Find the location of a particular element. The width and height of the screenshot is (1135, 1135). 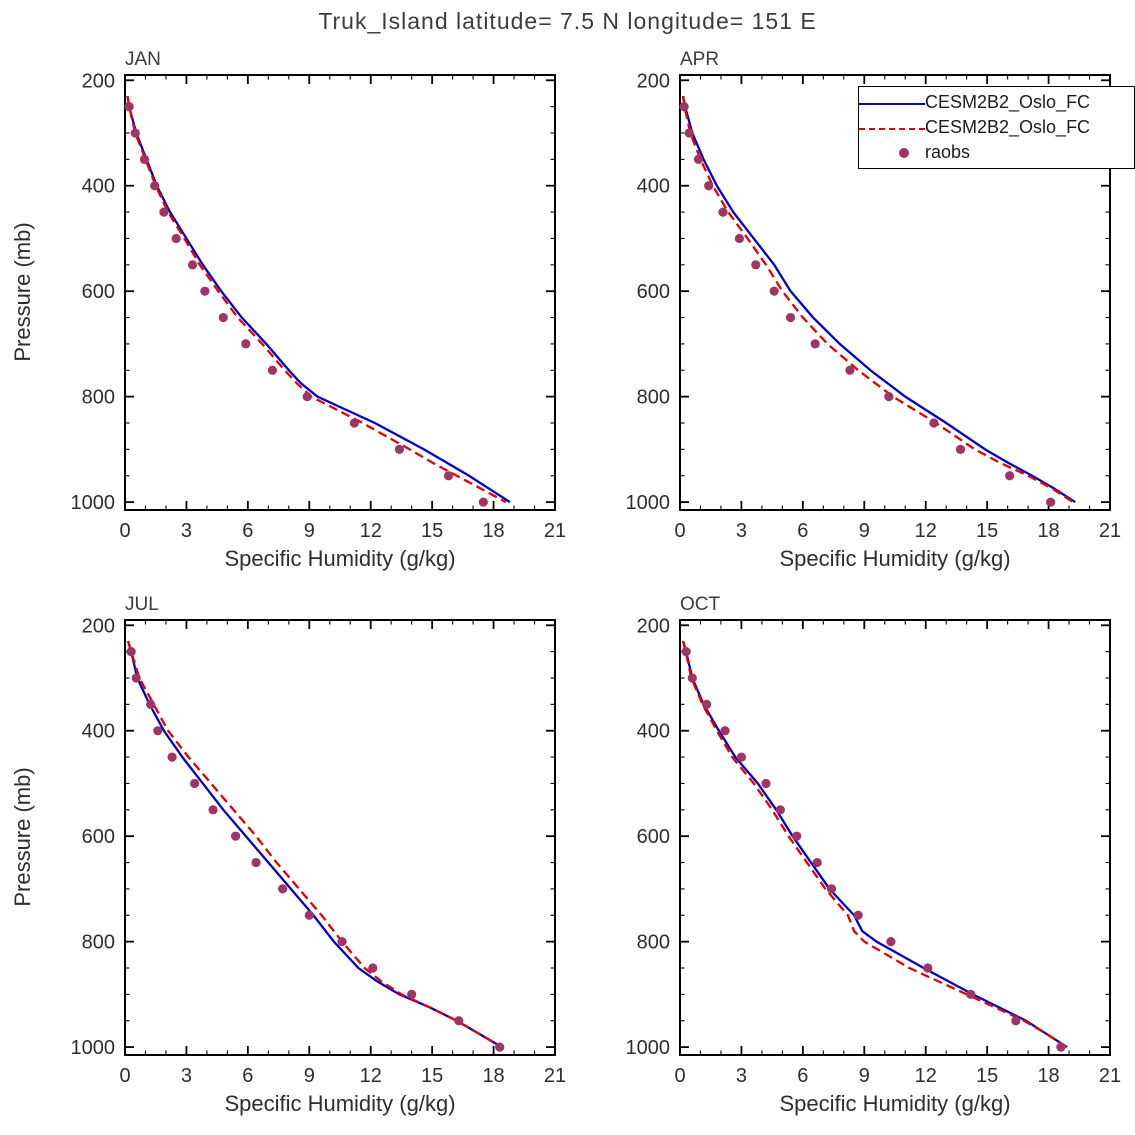

y-tick-label: 600 is located at coordinates (98, 292).